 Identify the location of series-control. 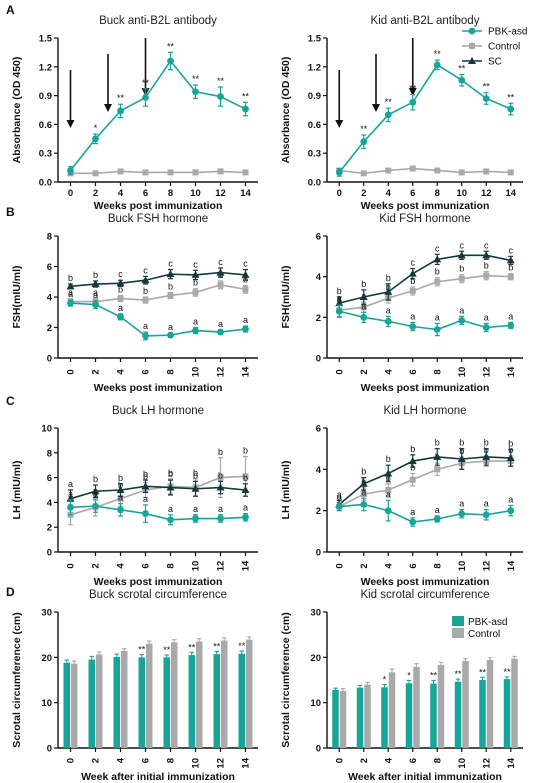
(425, 171).